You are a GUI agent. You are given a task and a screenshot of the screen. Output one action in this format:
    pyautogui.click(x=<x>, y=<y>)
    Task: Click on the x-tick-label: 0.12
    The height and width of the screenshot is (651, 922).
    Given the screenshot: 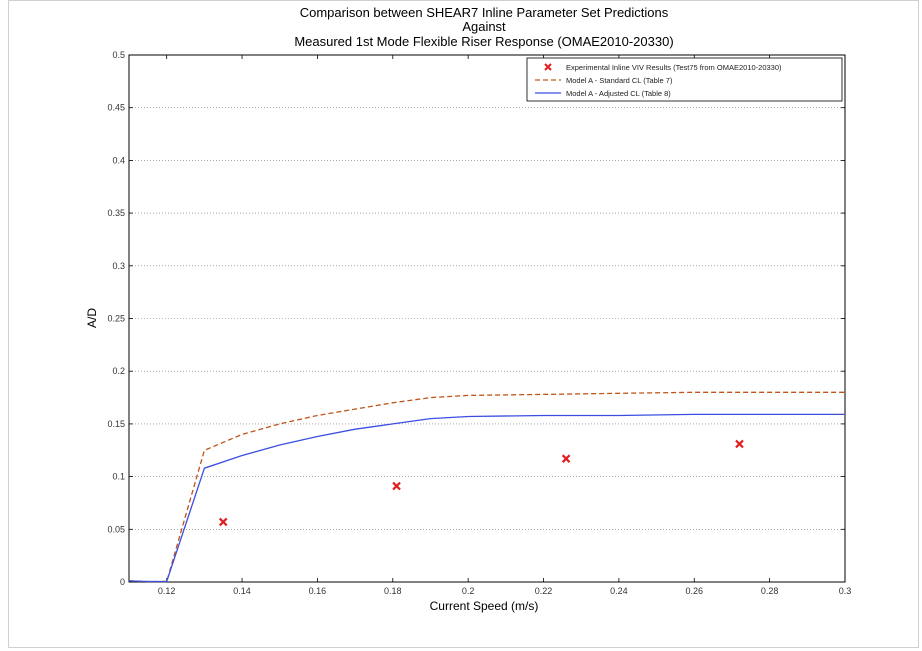 What is the action you would take?
    pyautogui.click(x=167, y=591)
    